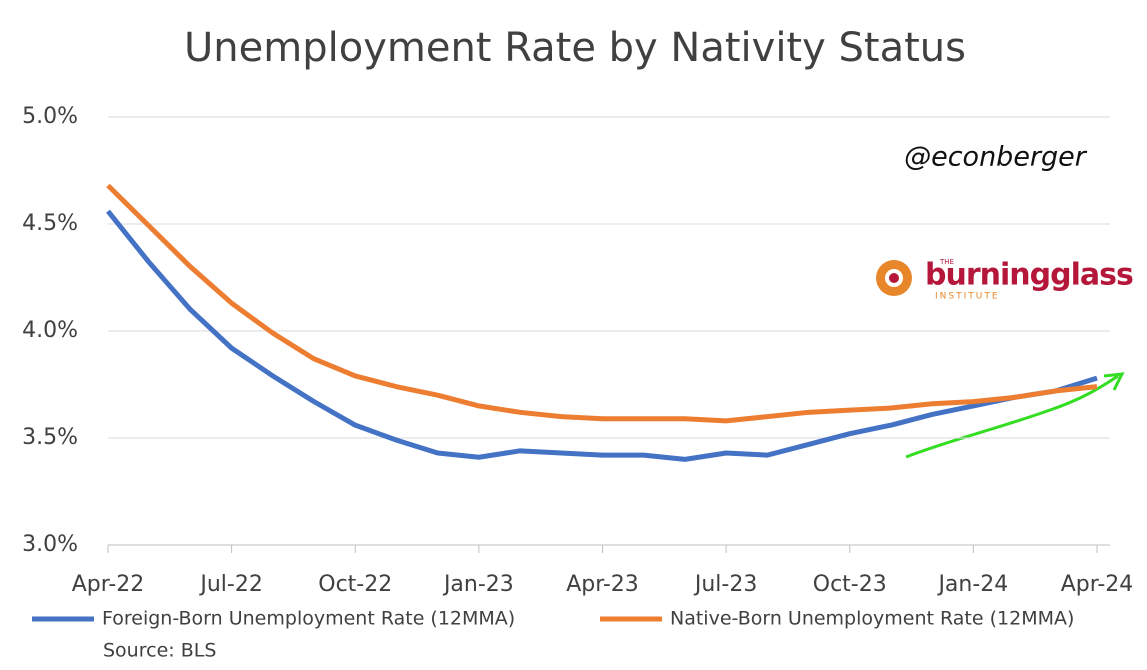 The width and height of the screenshot is (1147, 670). What do you see at coordinates (50, 330) in the screenshot?
I see `y-tick-label: 4.0%` at bounding box center [50, 330].